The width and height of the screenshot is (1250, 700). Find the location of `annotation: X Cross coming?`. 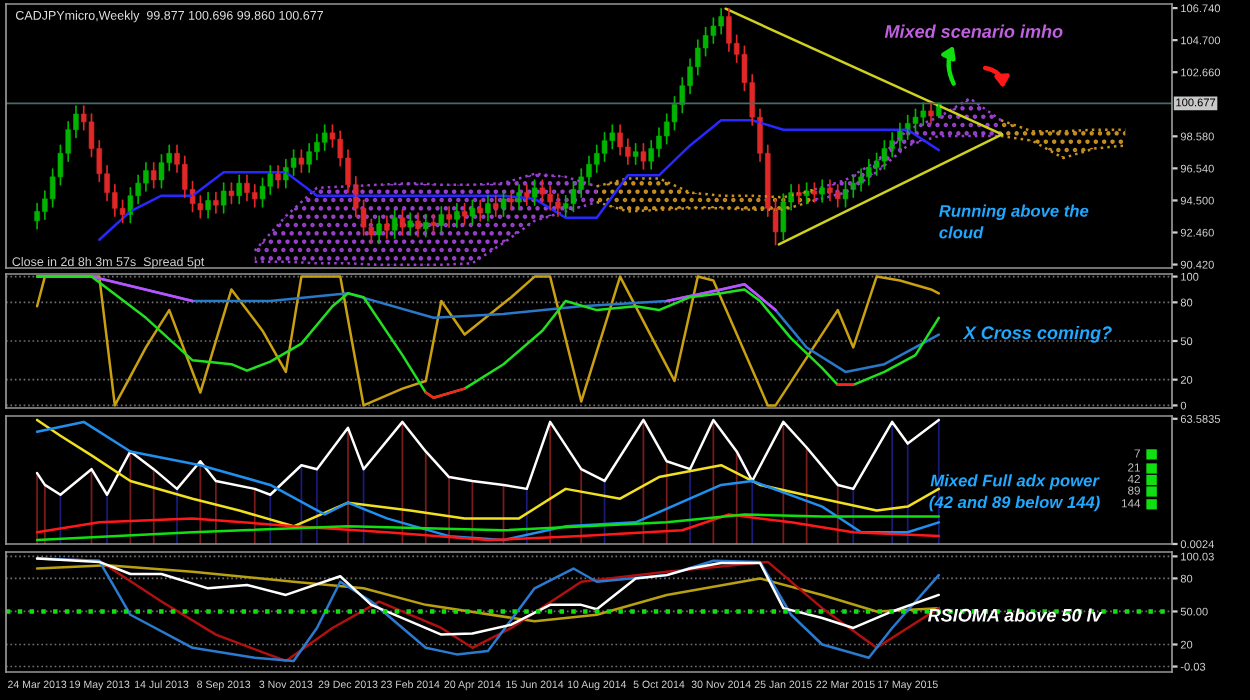

annotation: X Cross coming? is located at coordinates (1037, 334).